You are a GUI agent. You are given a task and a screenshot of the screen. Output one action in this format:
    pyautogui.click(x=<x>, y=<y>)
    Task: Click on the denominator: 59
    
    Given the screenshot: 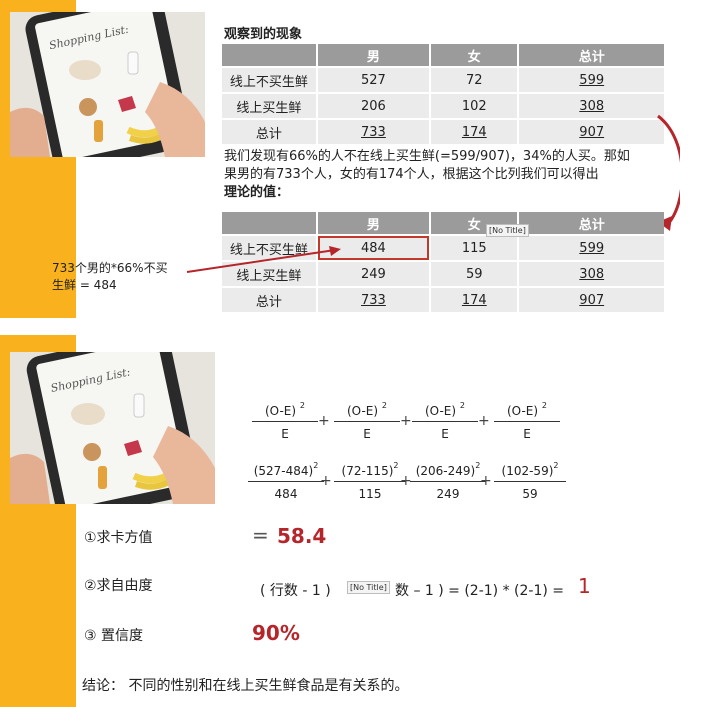 What is the action you would take?
    pyautogui.click(x=530, y=494)
    